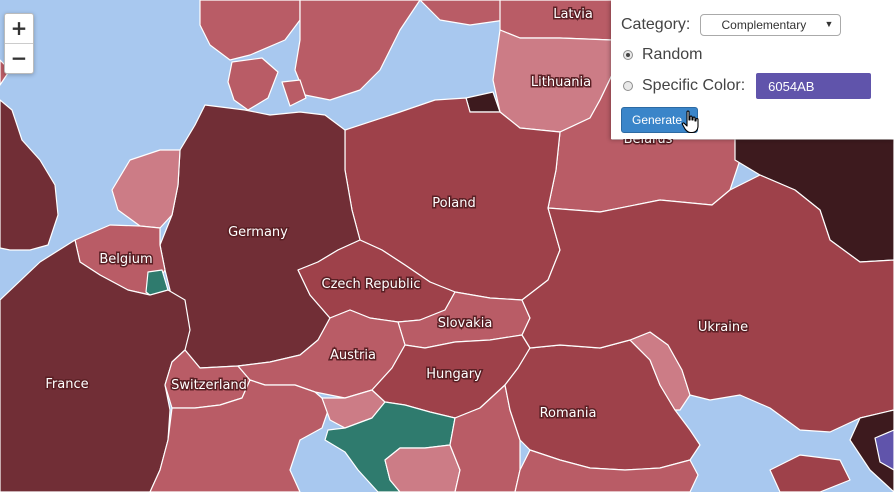 The height and width of the screenshot is (492, 894). What do you see at coordinates (723, 327) in the screenshot?
I see `label-ukraine: Ukraine` at bounding box center [723, 327].